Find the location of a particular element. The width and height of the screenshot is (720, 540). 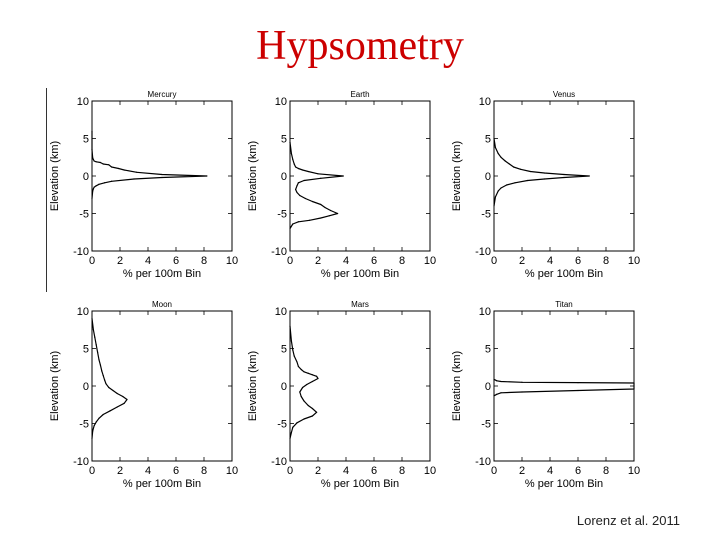

mercury-xtick-label: 0 is located at coordinates (92, 261).